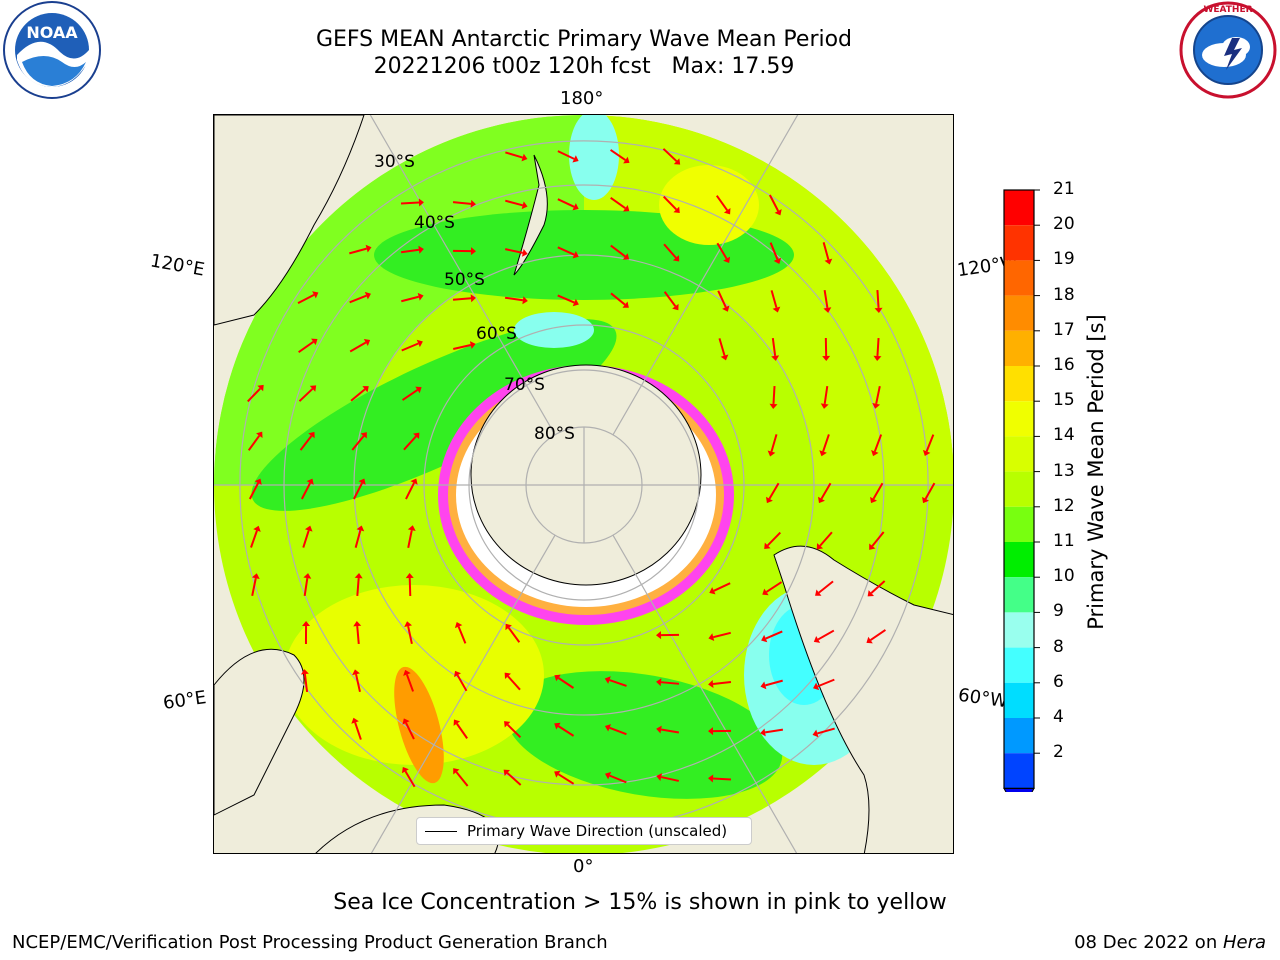 This screenshot has height=960, width=1280. I want to click on legend-line-swatch, so click(441, 831).